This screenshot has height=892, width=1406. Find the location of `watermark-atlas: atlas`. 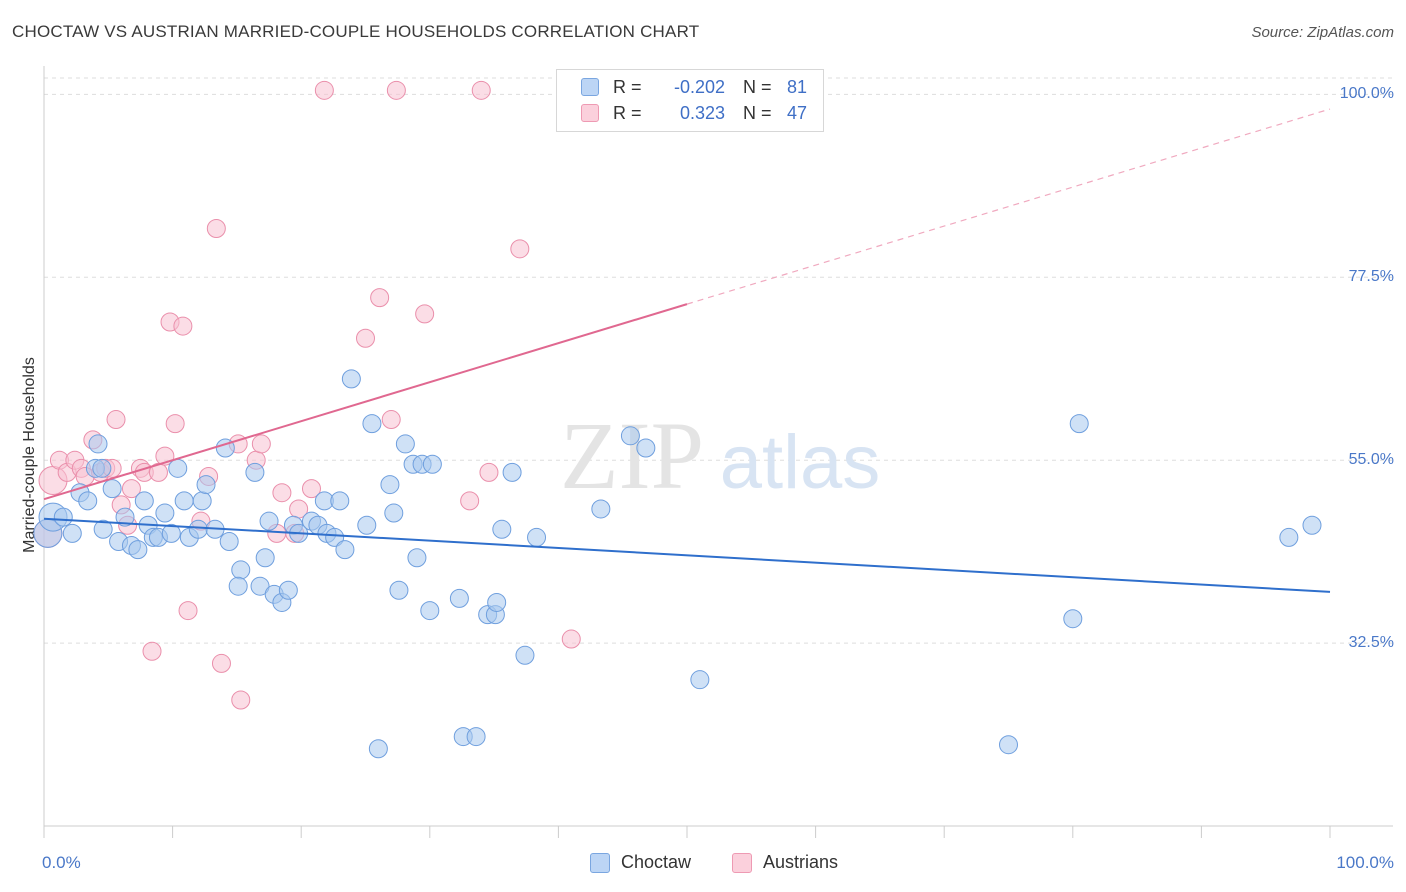

watermark-atlas: atlas is located at coordinates (800, 462).